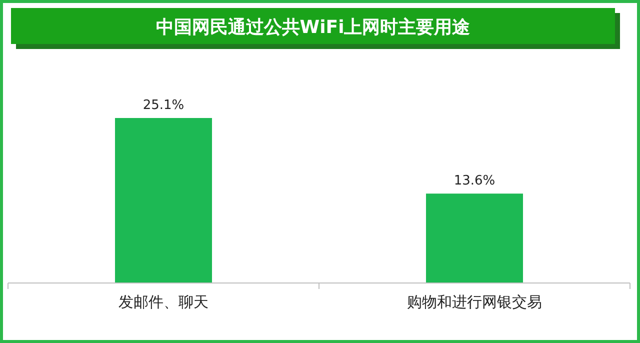  I want to click on chart-title: 中国网民通过公共WiFi上网时主要用途, so click(313, 27).